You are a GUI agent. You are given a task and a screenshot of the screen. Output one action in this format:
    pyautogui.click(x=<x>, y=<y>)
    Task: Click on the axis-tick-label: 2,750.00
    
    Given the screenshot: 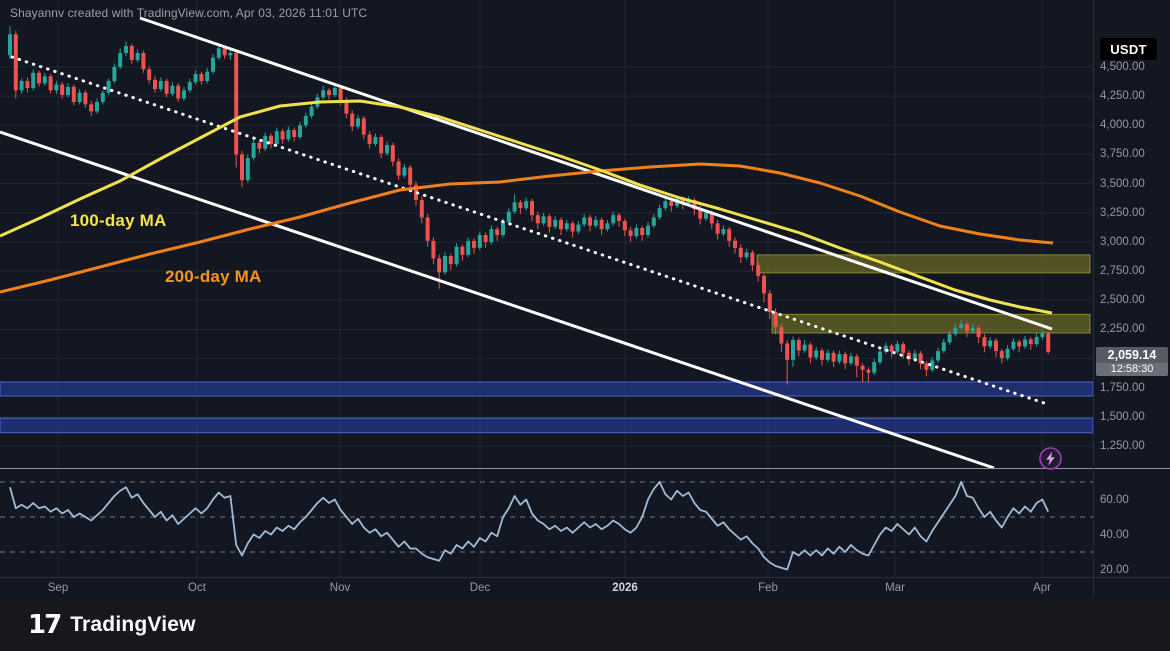 What is the action you would take?
    pyautogui.click(x=1122, y=271)
    